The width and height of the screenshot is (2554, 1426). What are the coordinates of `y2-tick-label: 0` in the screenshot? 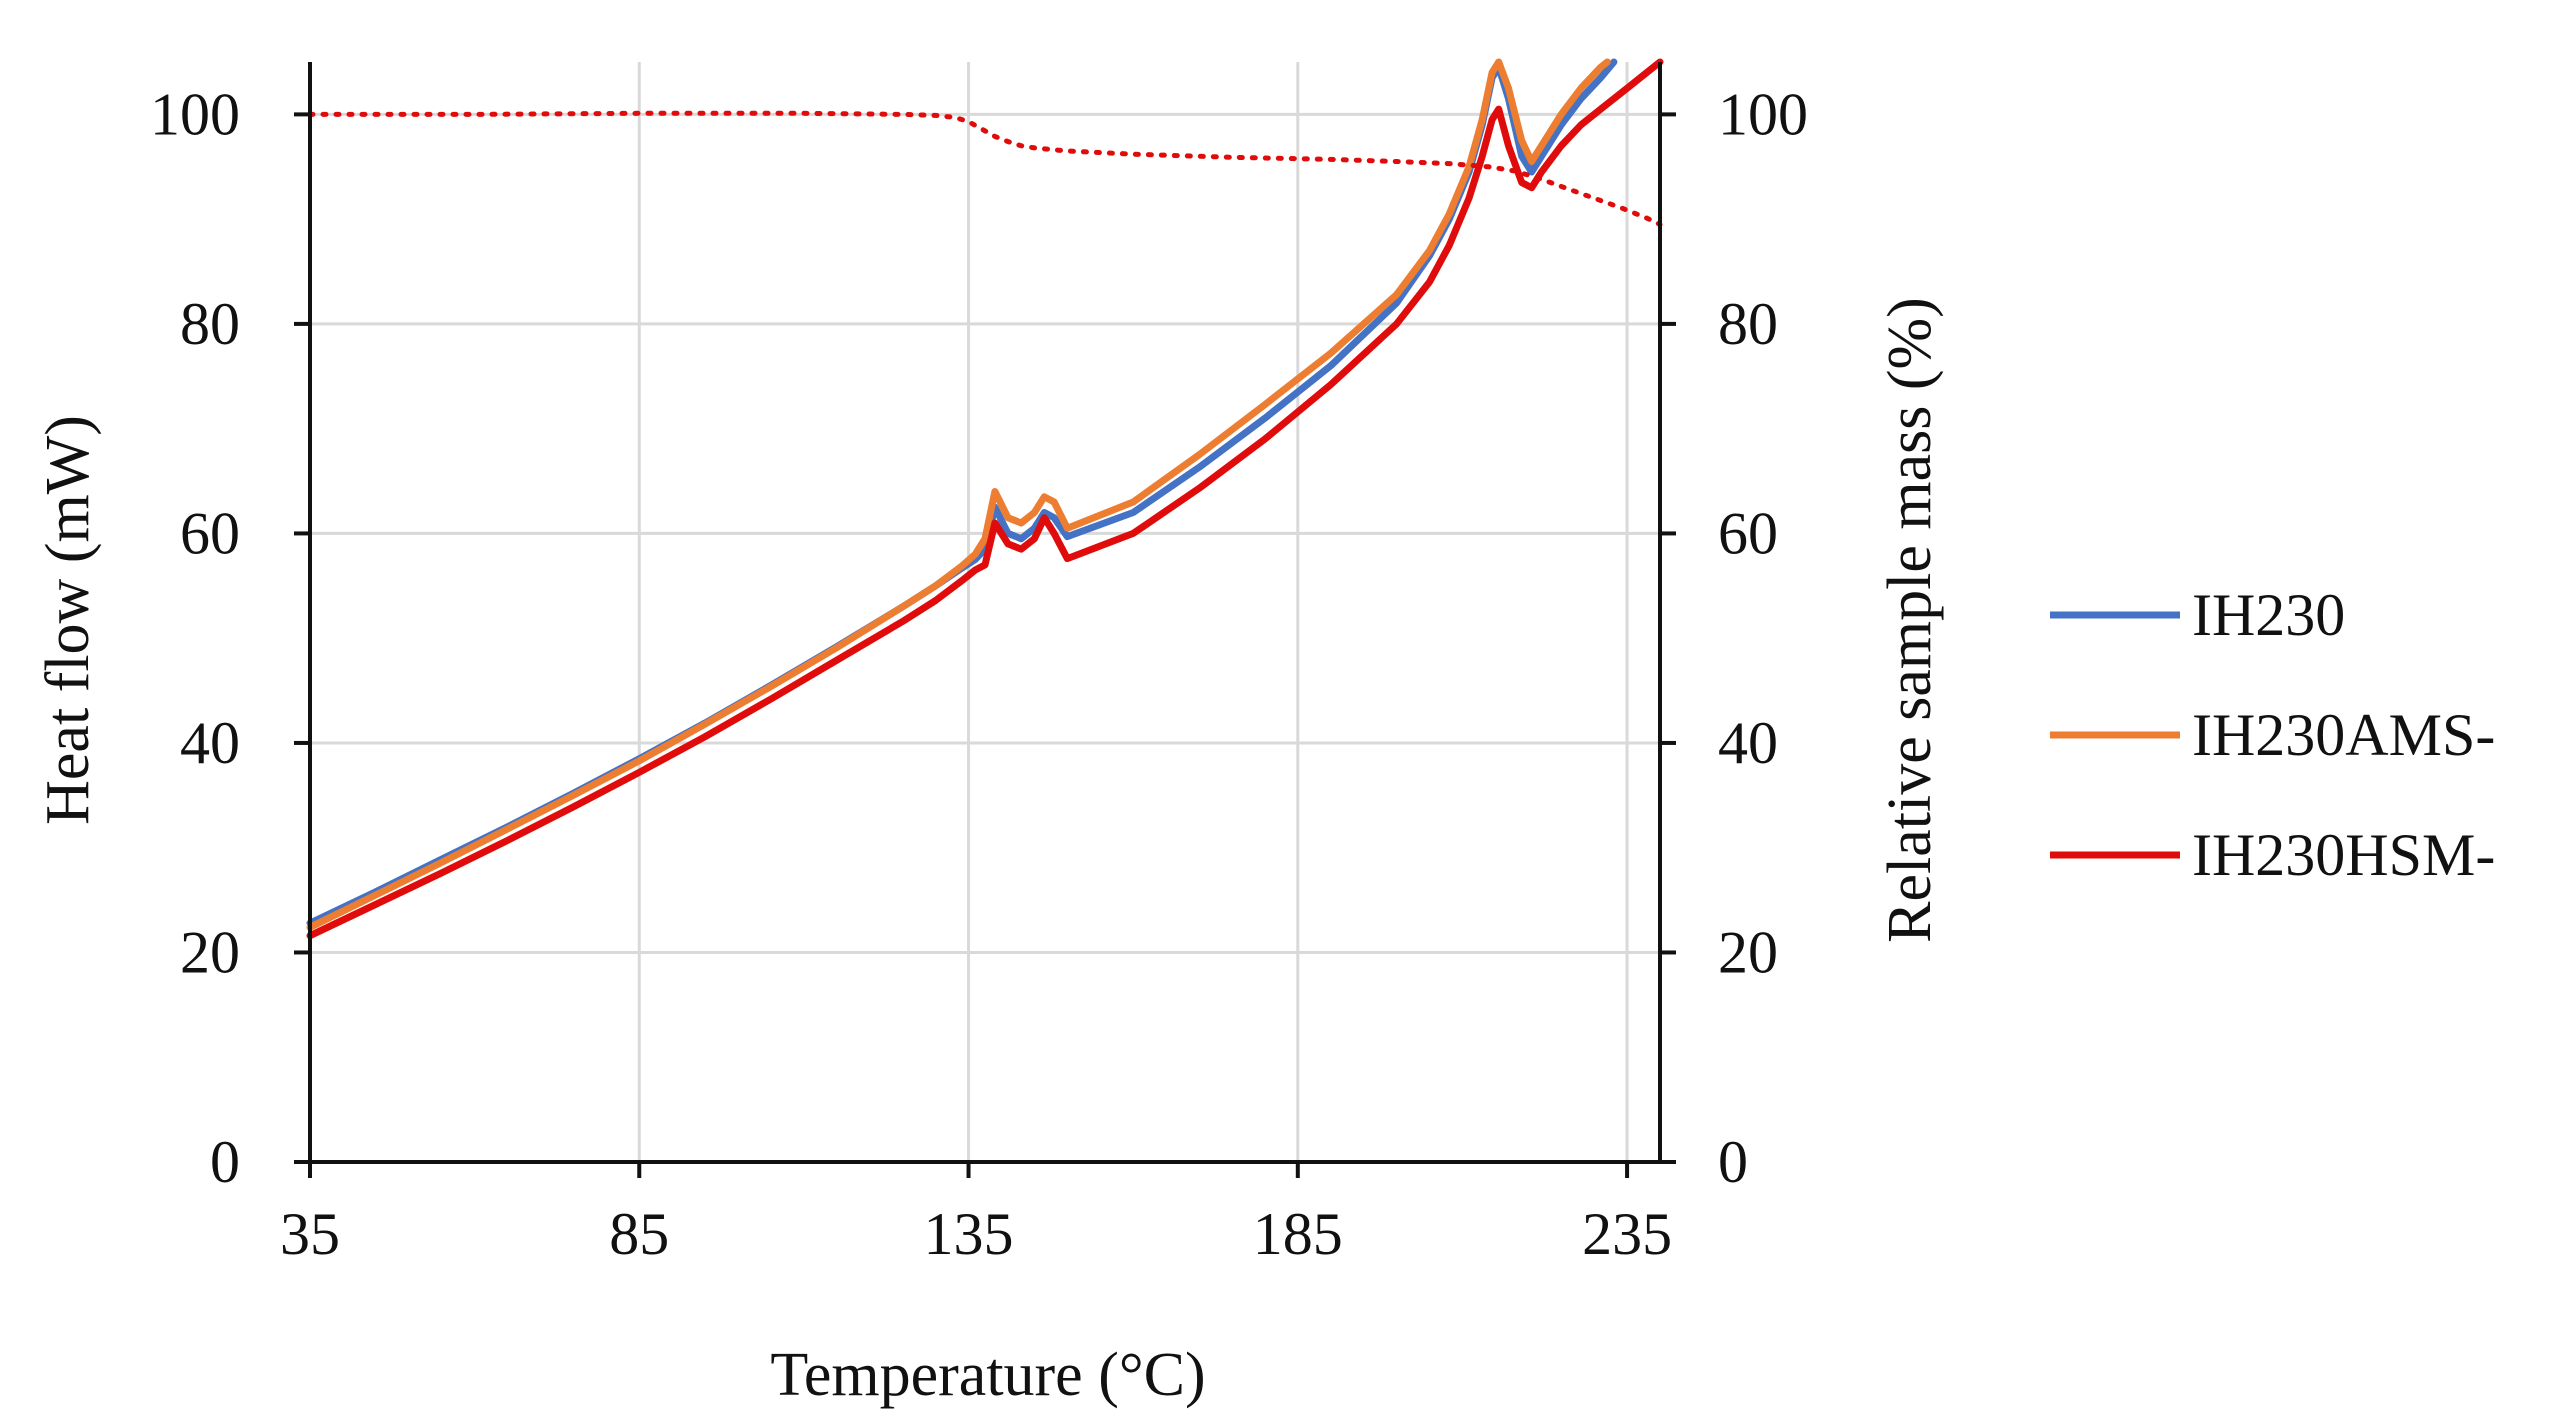 It's located at (1733, 1162).